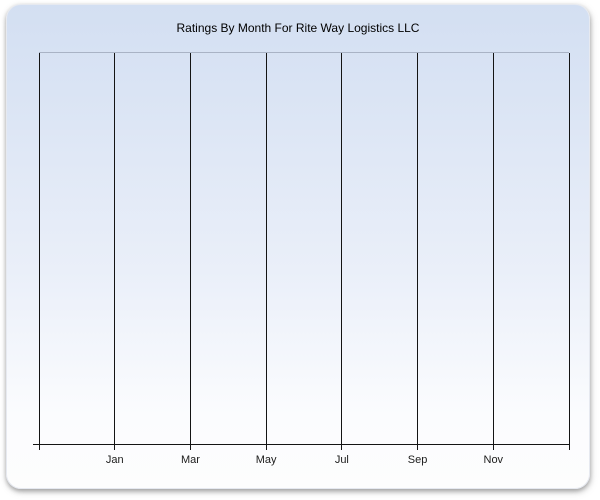 The width and height of the screenshot is (600, 500). What do you see at coordinates (417, 460) in the screenshot?
I see `x-tick-label: Sep` at bounding box center [417, 460].